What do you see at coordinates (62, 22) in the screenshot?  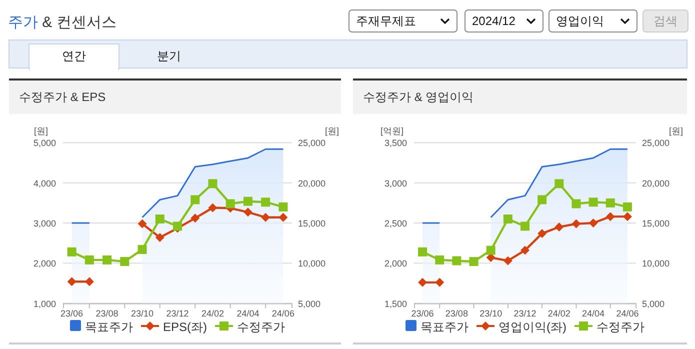 I see `text: 주가 & 컨센서스` at bounding box center [62, 22].